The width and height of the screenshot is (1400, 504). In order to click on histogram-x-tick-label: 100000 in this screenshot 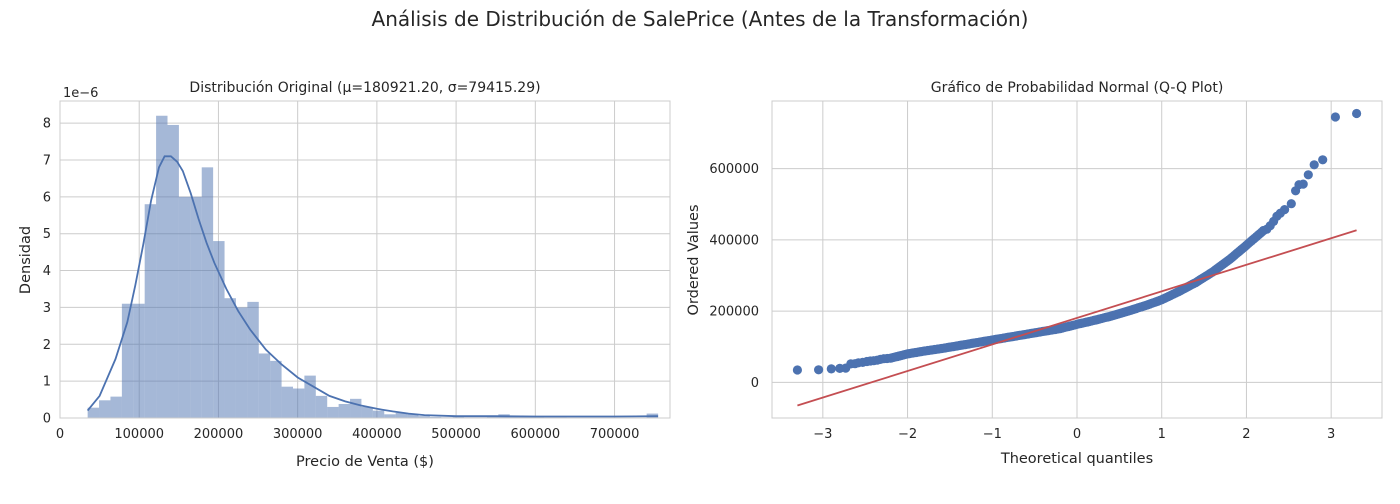, I will do `click(139, 434)`.